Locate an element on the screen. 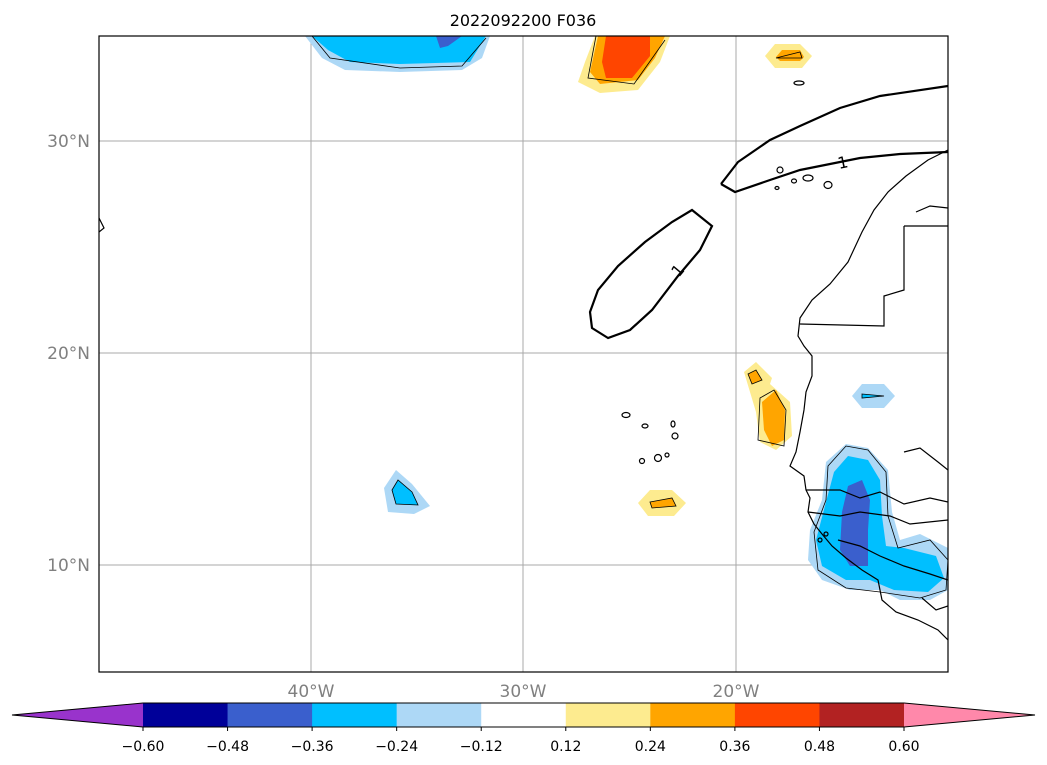 Image resolution: width=1047 pixels, height=765 pixels. positive-anomaly-senegal is located at coordinates (768, 406).